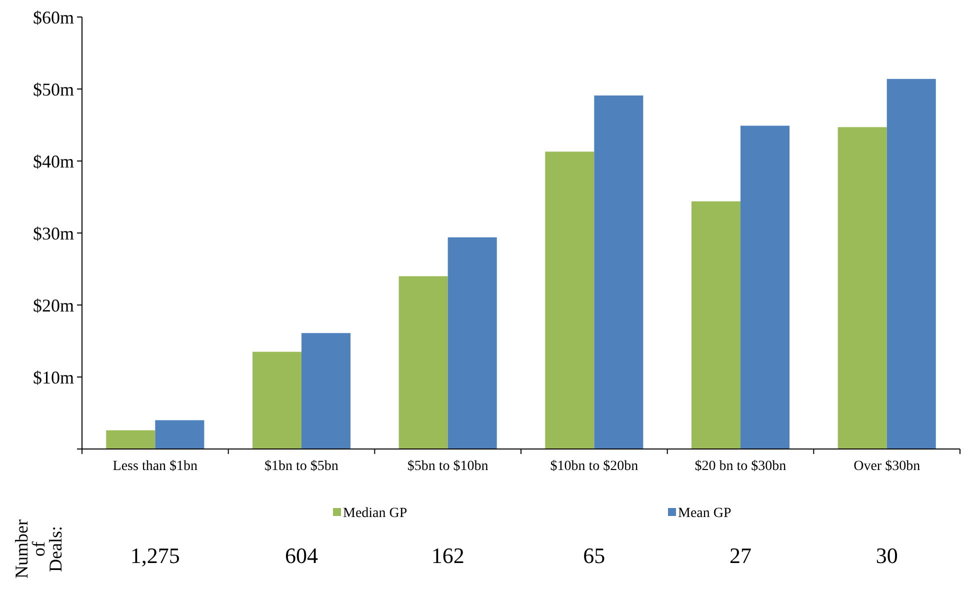 The height and width of the screenshot is (594, 970). Describe the element at coordinates (53, 161) in the screenshot. I see `y-tick-label: $40m` at that location.